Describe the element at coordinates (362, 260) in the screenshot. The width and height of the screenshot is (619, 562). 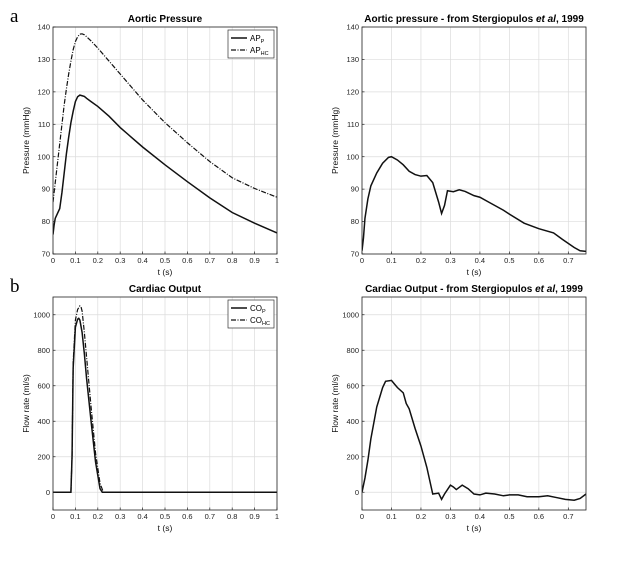
I see `aortic-pressure-ref-xtick-label: 0` at that location.